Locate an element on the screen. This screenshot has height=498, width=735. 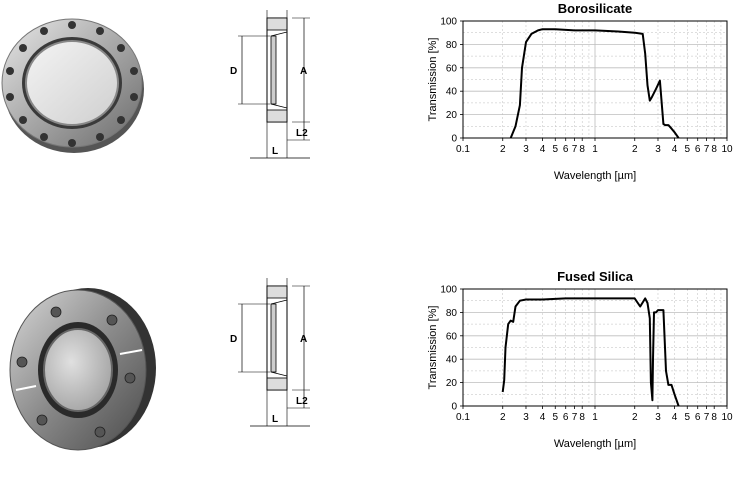
chart-title: Borosilicate is located at coordinates (595, 8).